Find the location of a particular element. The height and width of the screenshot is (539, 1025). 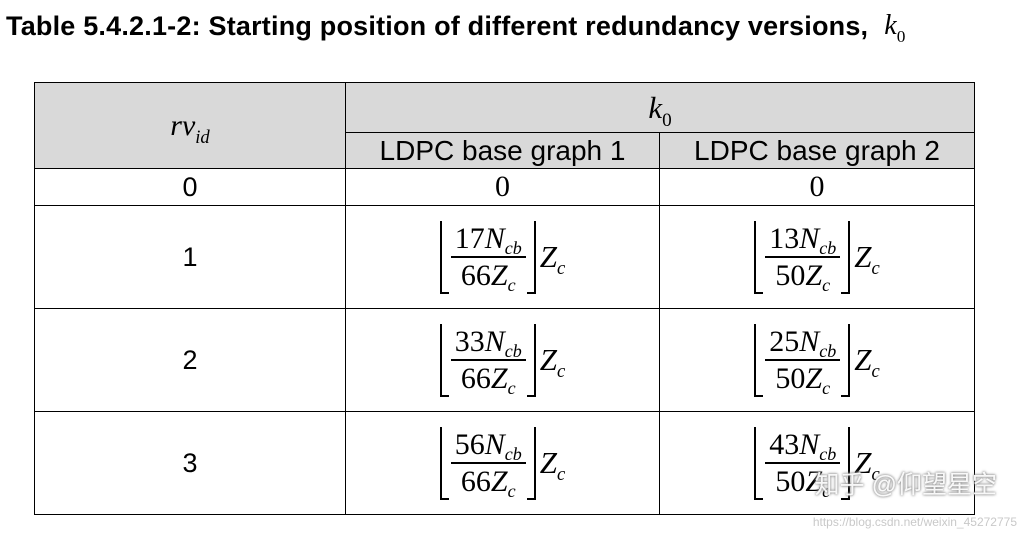

rv-cell: 3 is located at coordinates (190, 463).